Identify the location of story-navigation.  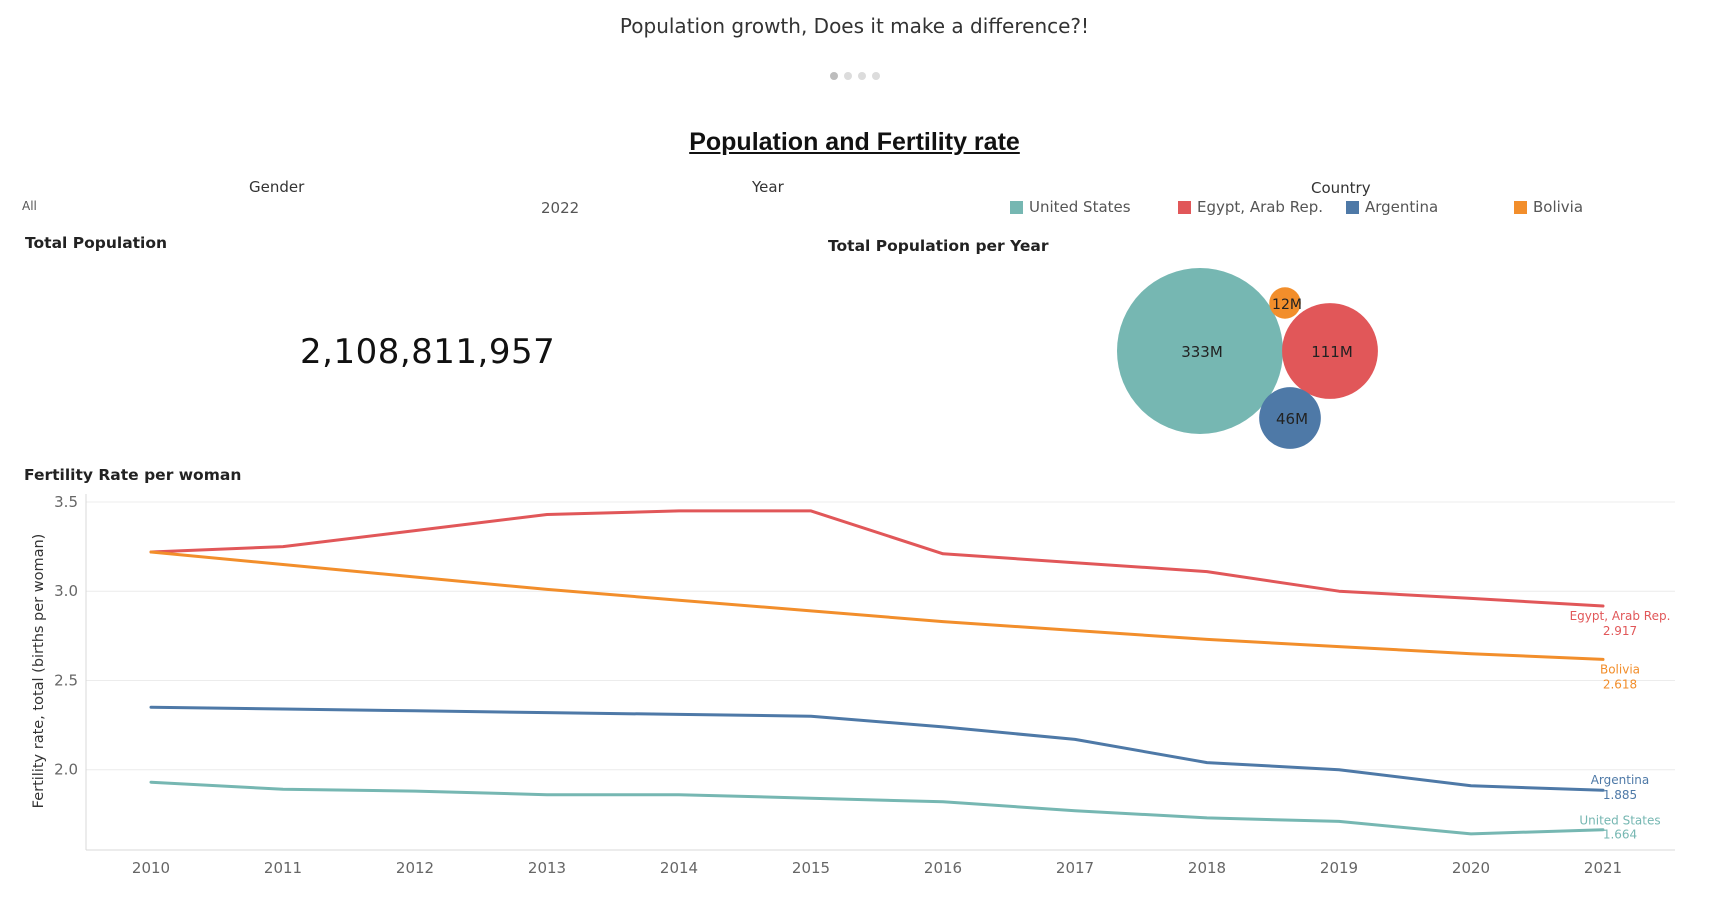
(854, 76).